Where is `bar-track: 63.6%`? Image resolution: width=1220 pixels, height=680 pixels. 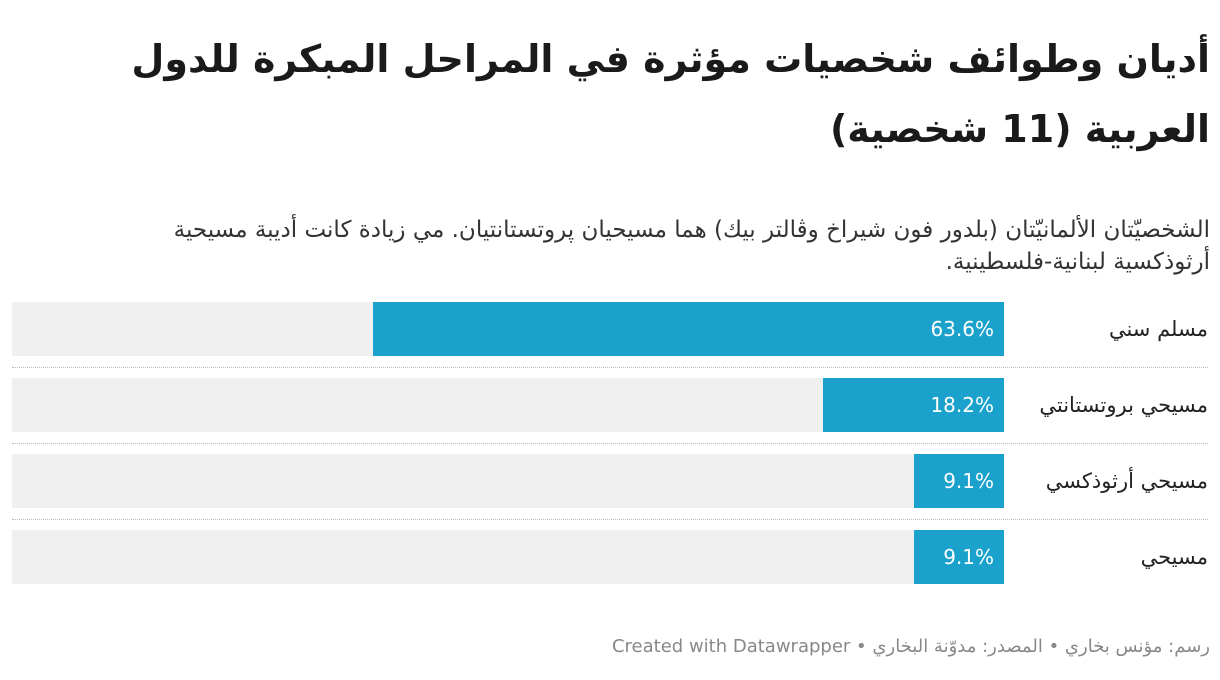
bar-track: 63.6% is located at coordinates (508, 329).